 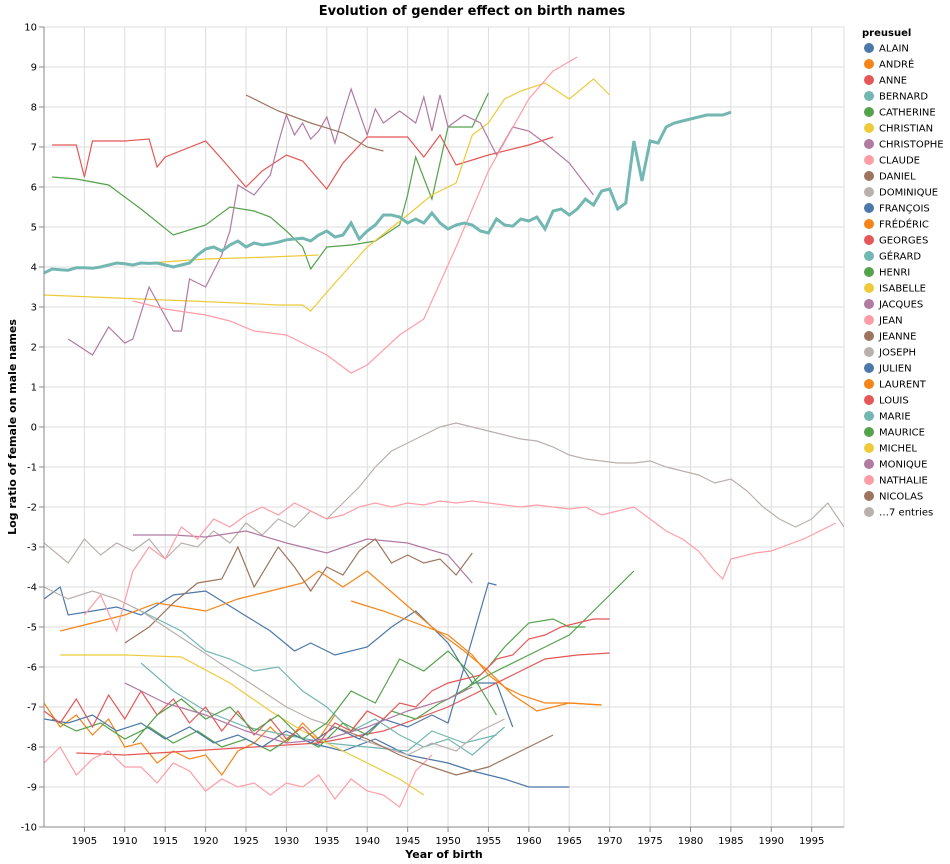 I want to click on x-tick-label: 1985, so click(x=730, y=841).